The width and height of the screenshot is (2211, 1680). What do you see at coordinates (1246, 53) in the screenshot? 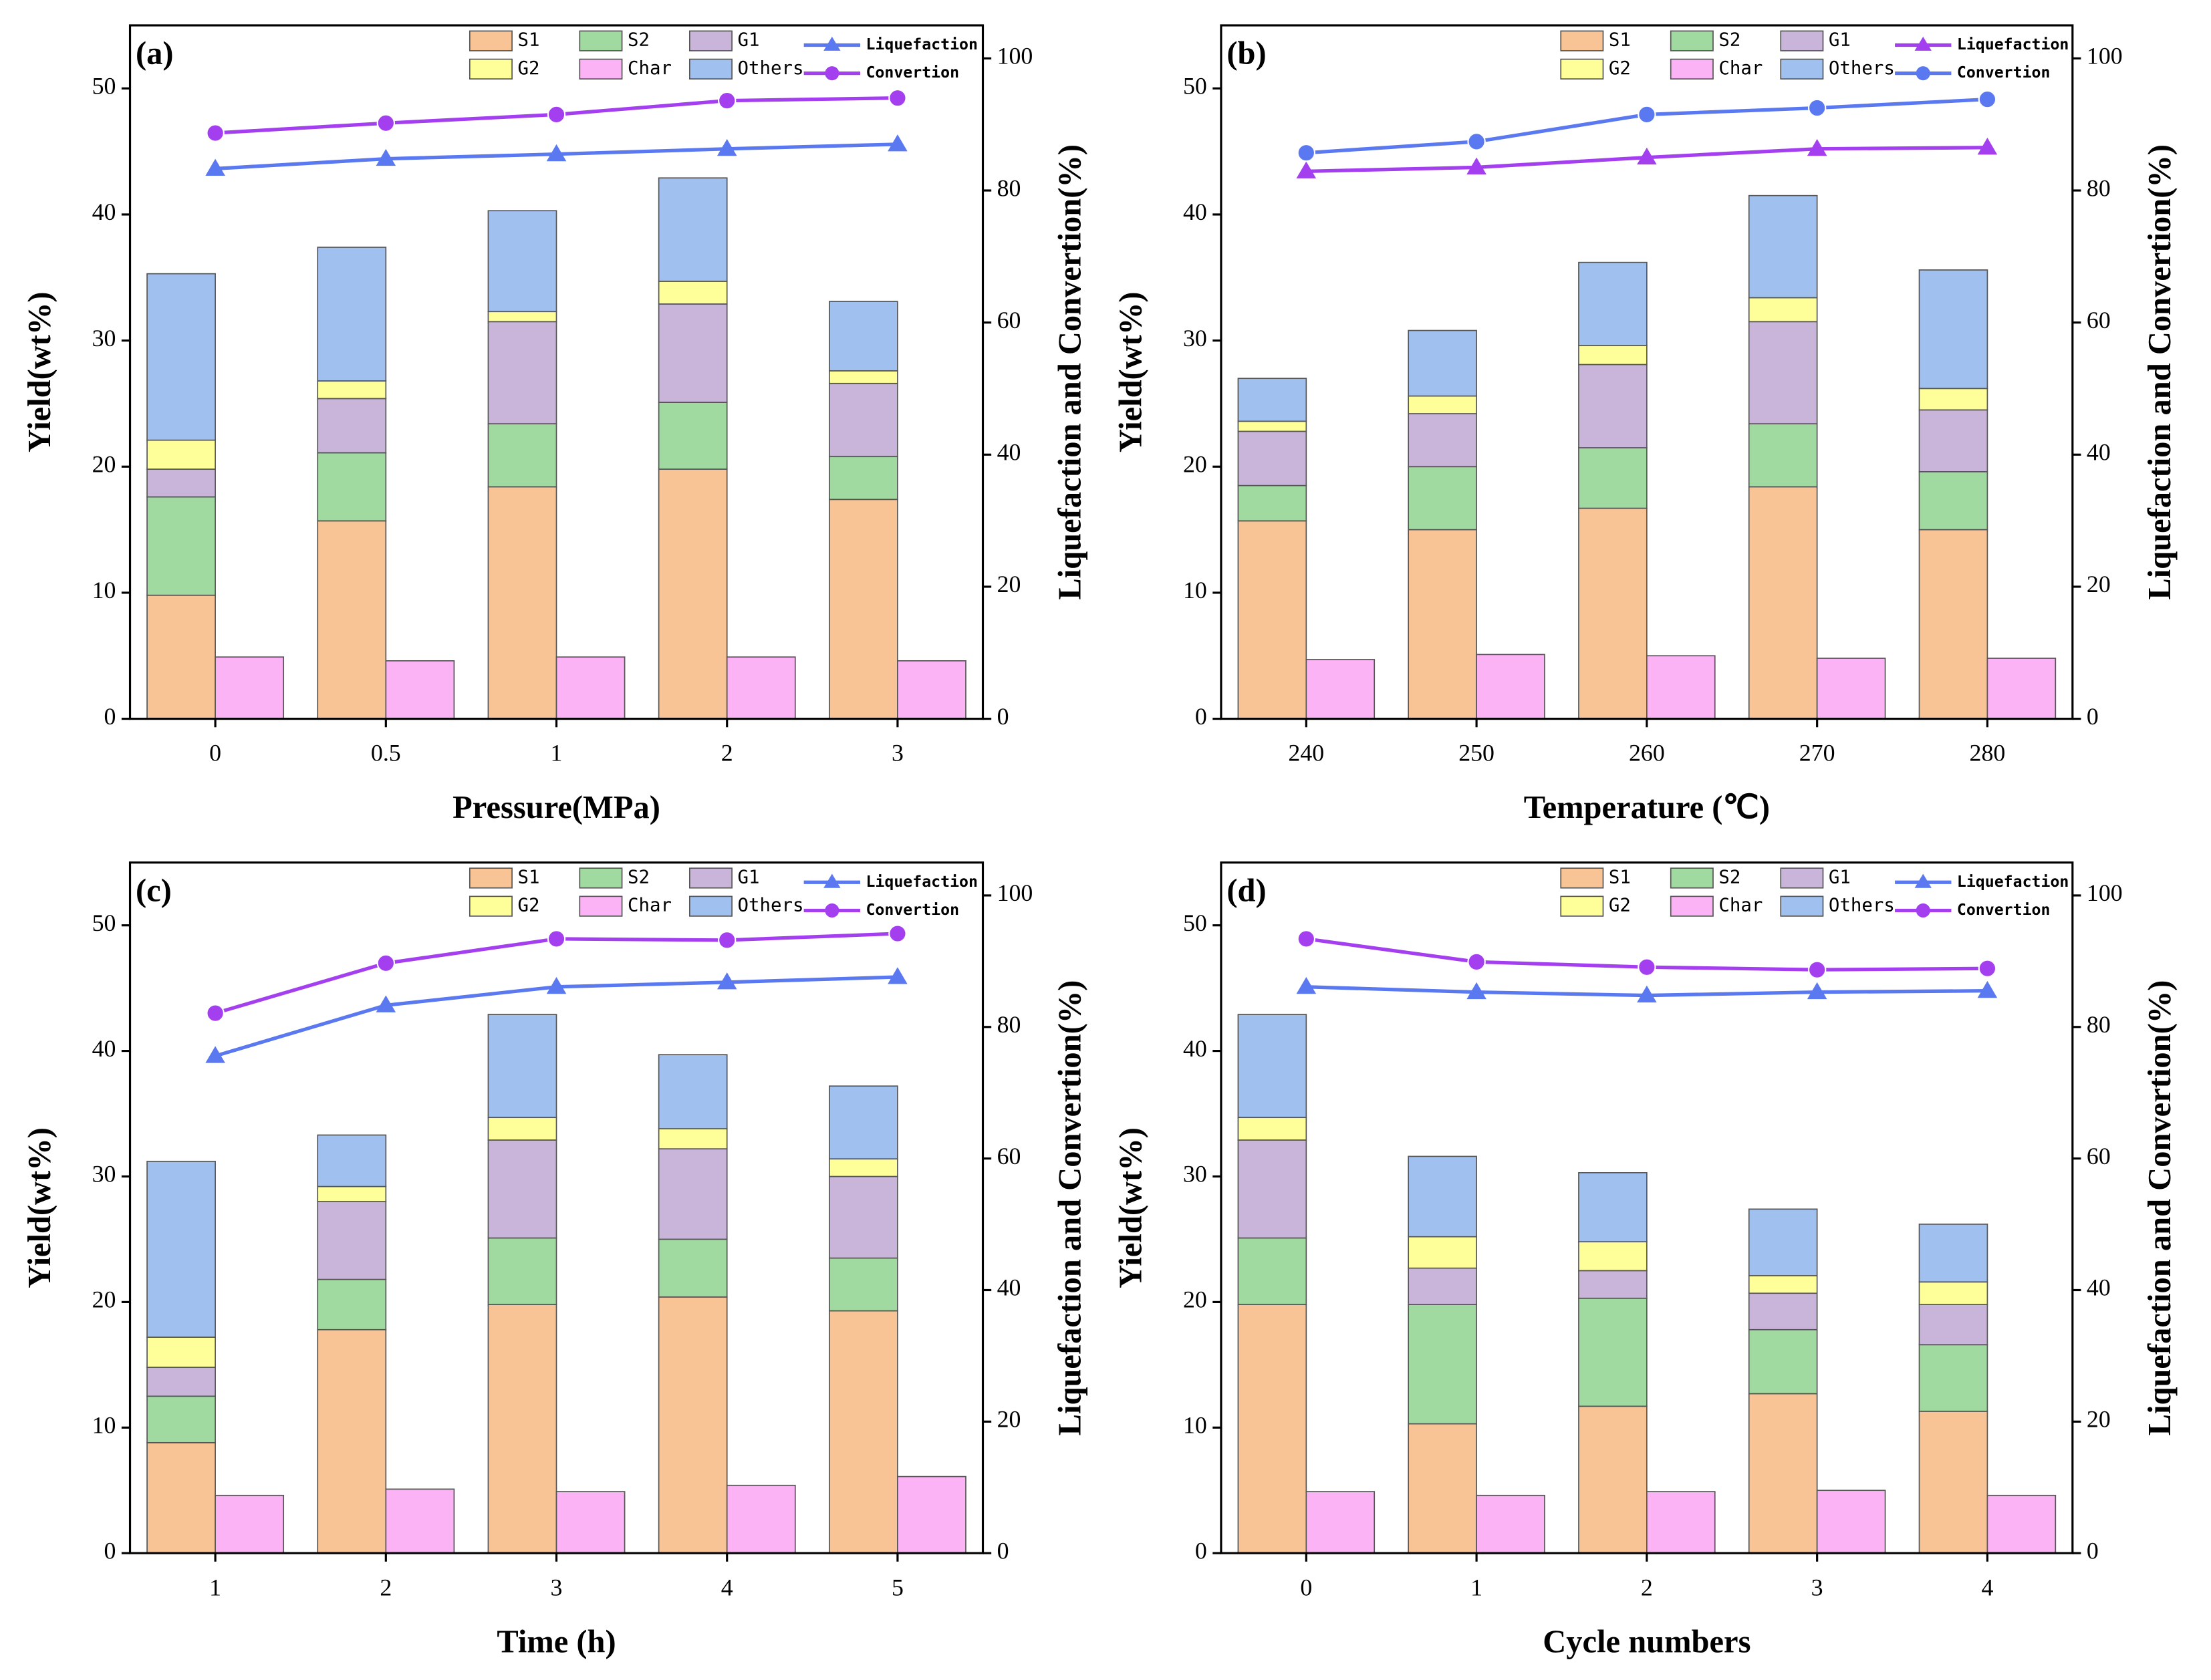
I see `panel-label: (b)` at bounding box center [1246, 53].